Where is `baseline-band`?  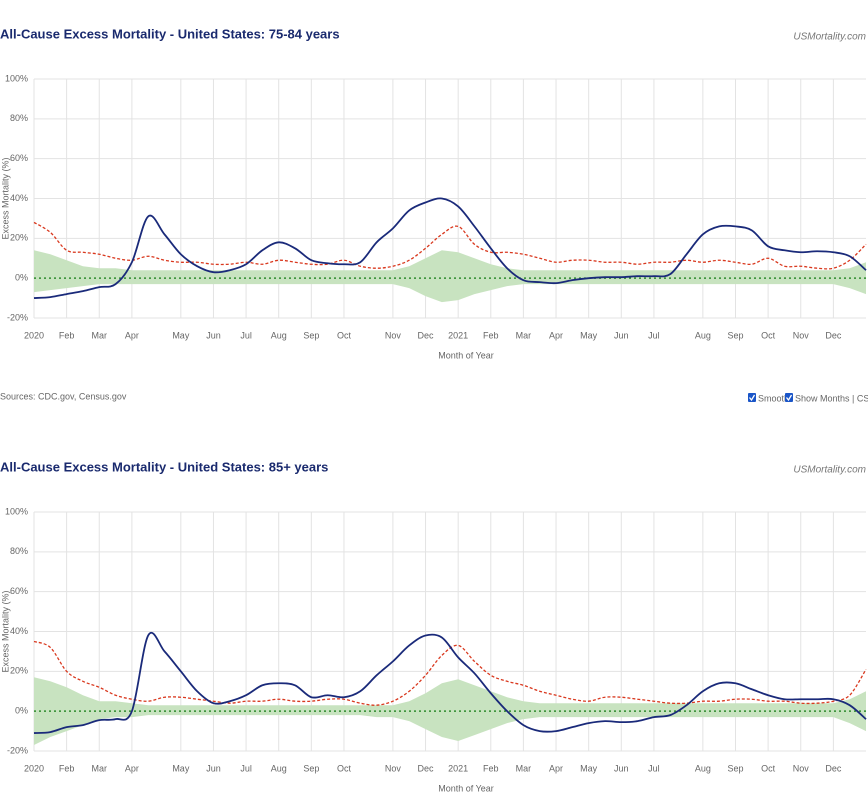
baseline-band is located at coordinates (450, 276).